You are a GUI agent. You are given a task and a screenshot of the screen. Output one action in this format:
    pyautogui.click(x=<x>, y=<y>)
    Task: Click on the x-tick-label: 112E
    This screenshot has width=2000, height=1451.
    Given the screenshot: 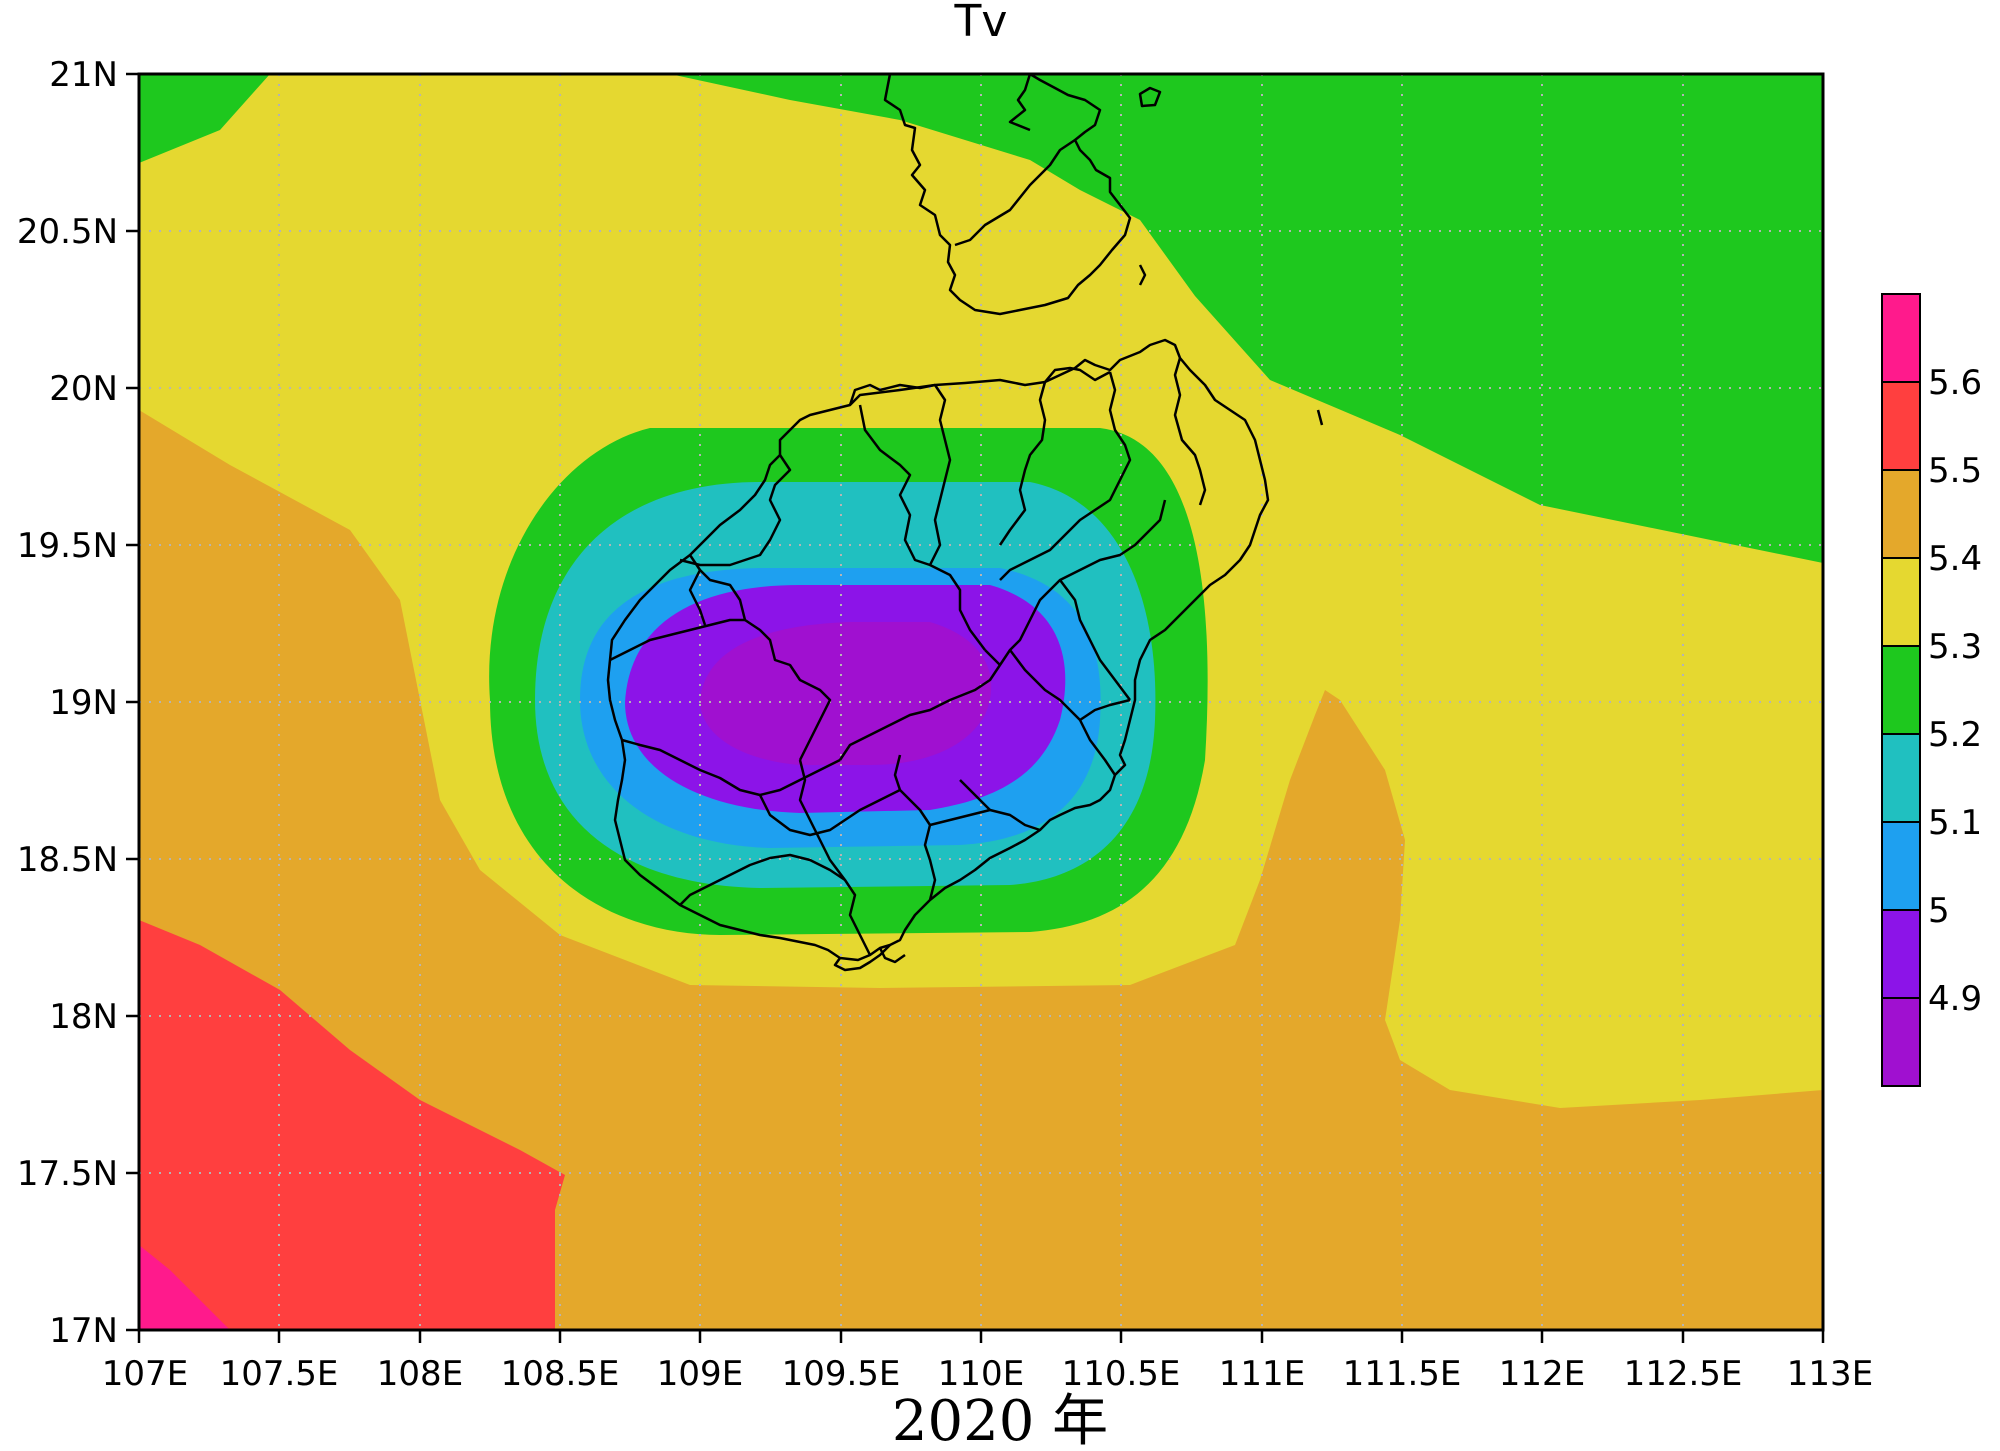 What is the action you would take?
    pyautogui.click(x=1542, y=1374)
    